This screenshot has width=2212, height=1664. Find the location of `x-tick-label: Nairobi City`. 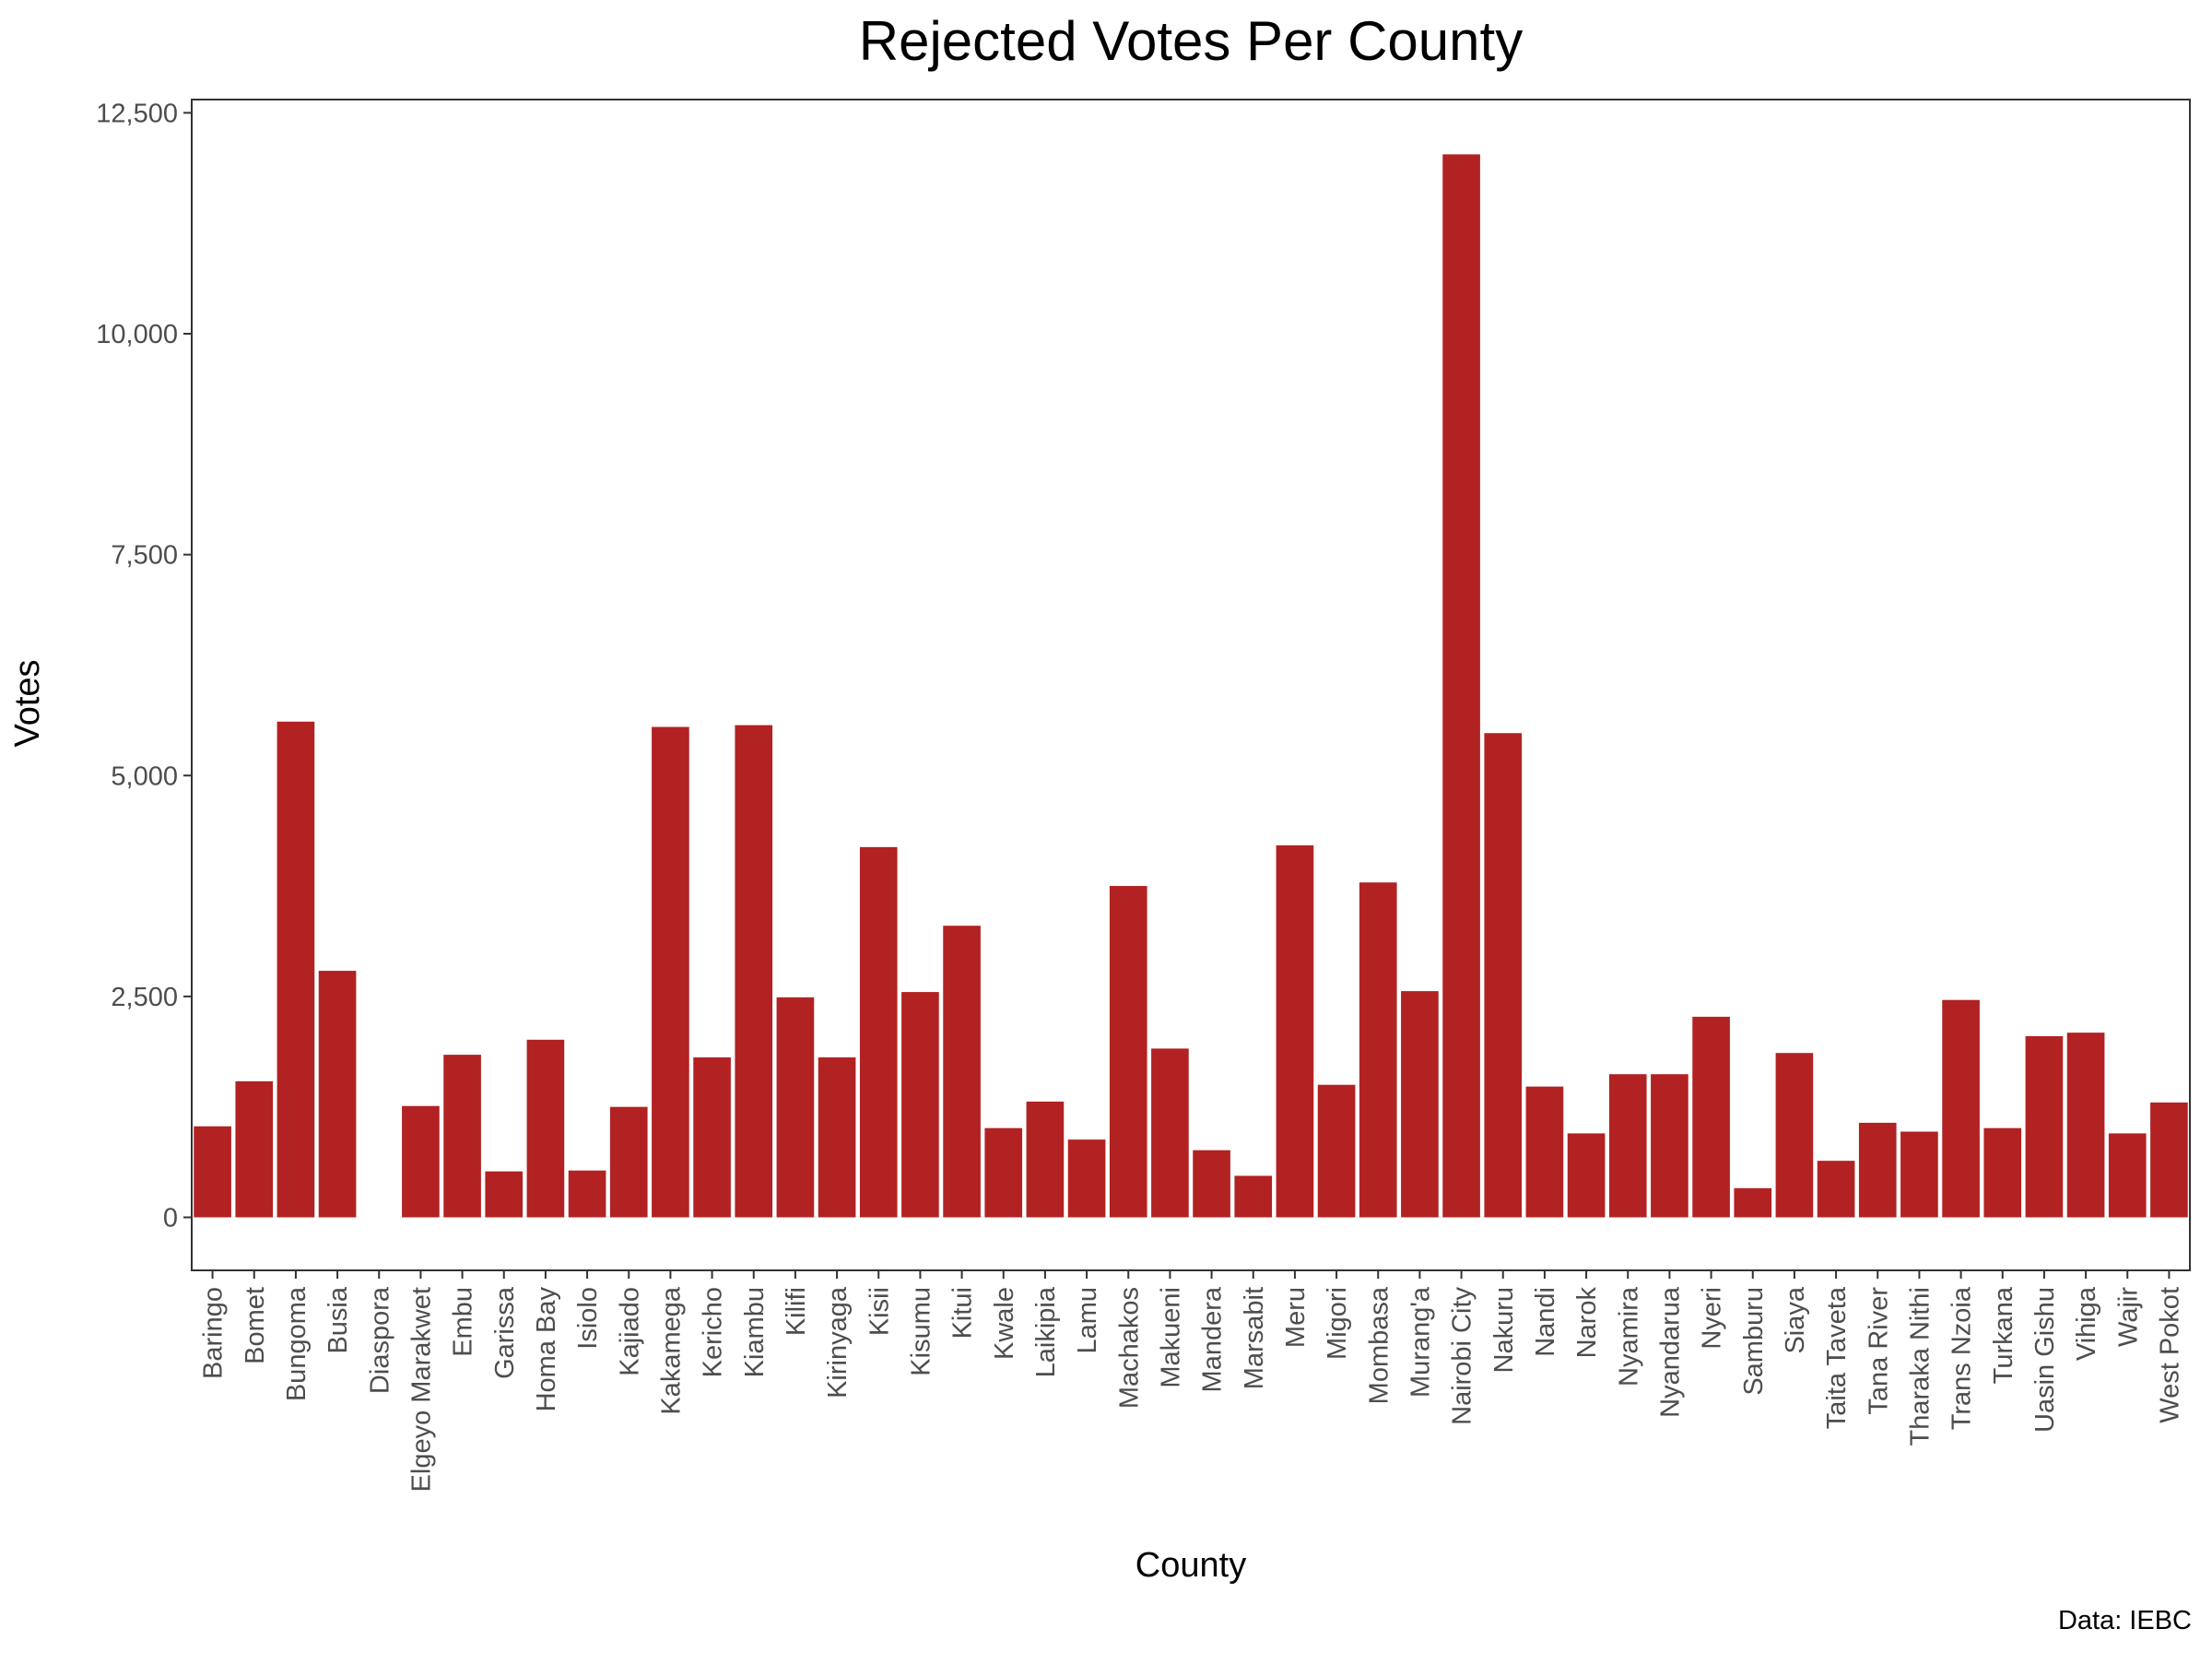

x-tick-label: Nairobi City is located at coordinates (1462, 1356).